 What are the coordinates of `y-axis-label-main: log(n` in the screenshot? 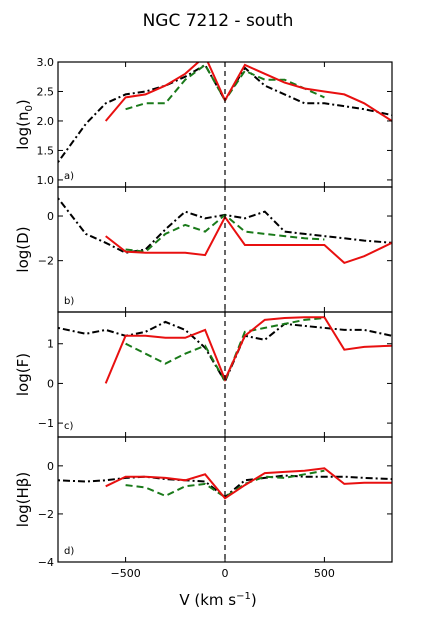 It's located at (23, 131).